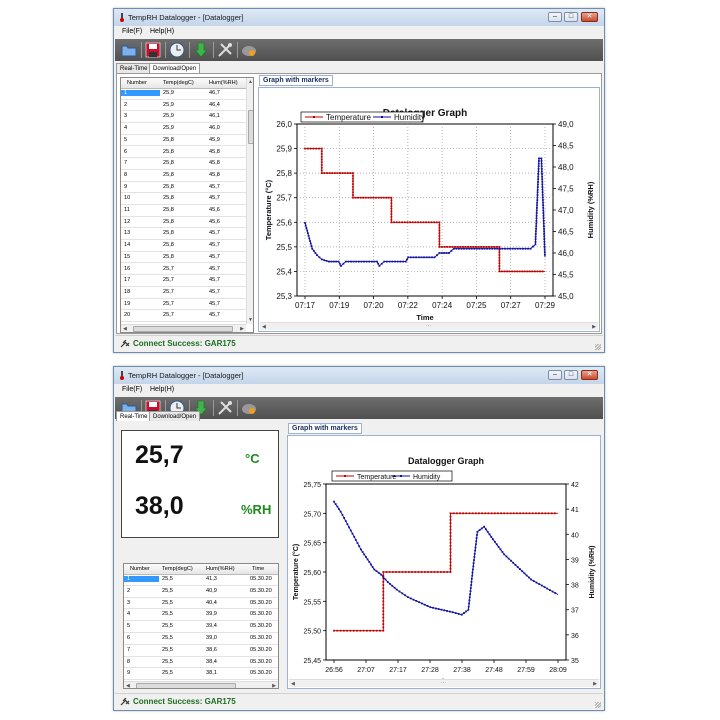 This screenshot has height=720, width=720. What do you see at coordinates (201, 663) in the screenshot?
I see `table-row: 8 25,5 38,4 05.30.20` at bounding box center [201, 663].